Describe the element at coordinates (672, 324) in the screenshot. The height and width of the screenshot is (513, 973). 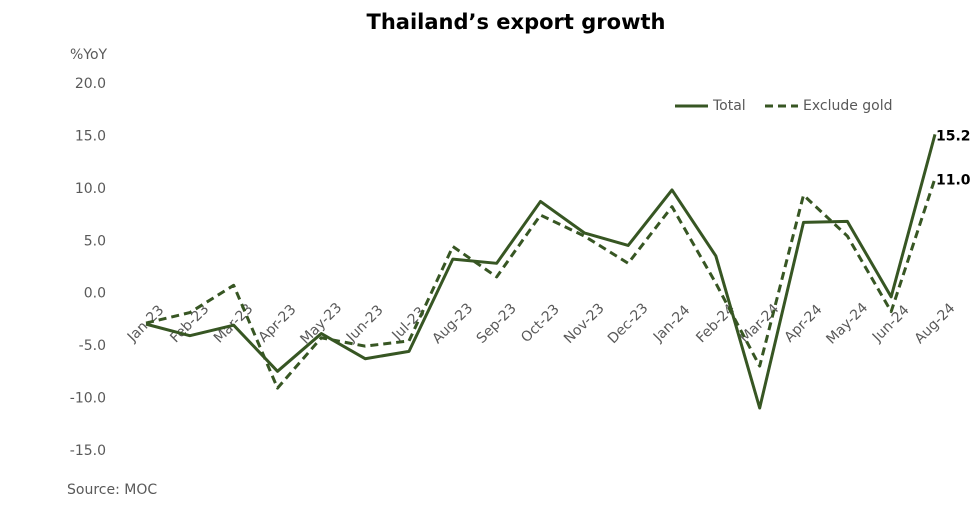
I see `x-tick-label: Jan-24` at that location.